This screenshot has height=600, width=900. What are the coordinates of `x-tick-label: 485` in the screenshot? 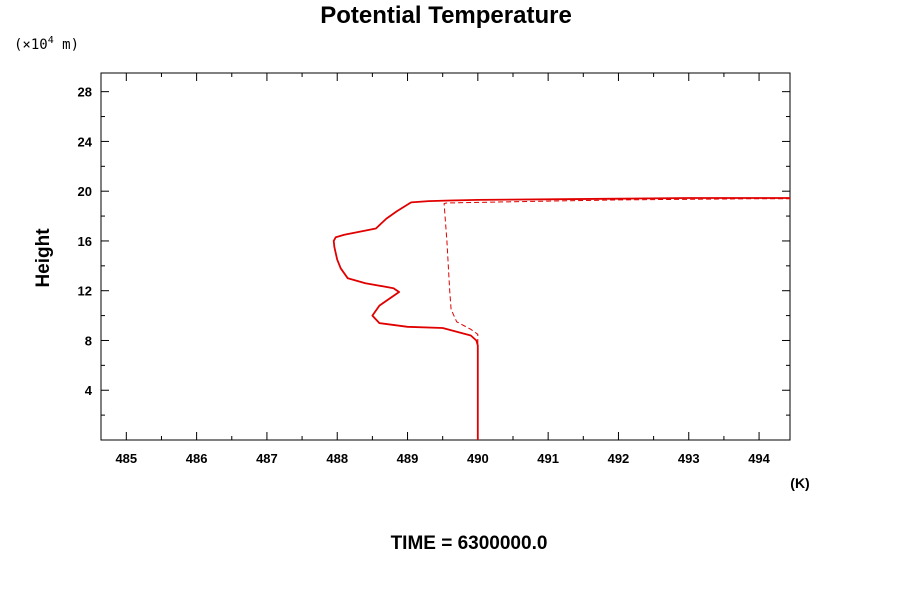 It's located at (126, 458).